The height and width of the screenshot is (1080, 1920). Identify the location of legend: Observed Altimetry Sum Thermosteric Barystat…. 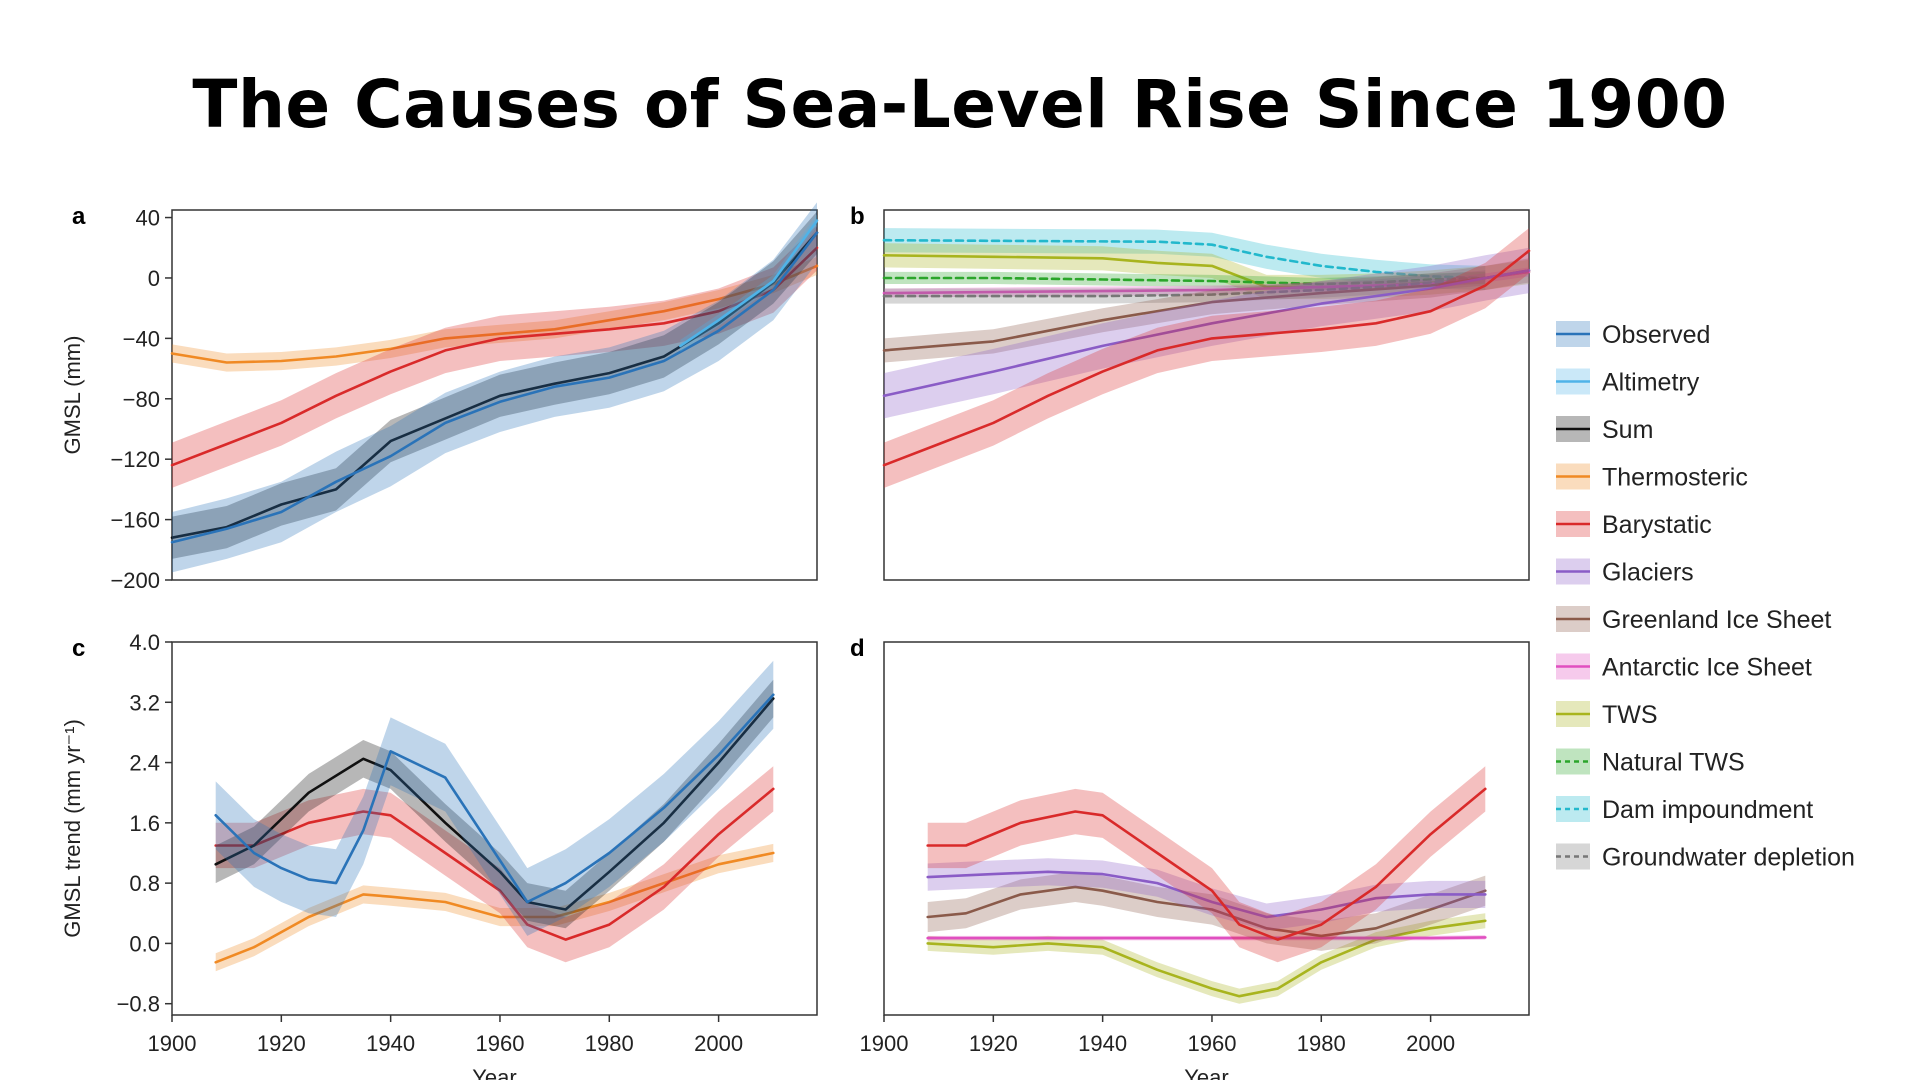
(1705, 596).